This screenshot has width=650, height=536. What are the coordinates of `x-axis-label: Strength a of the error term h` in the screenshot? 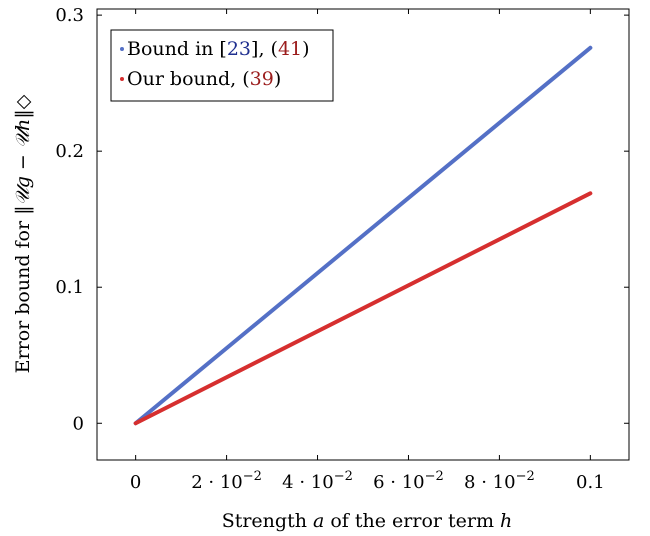 It's located at (367, 521).